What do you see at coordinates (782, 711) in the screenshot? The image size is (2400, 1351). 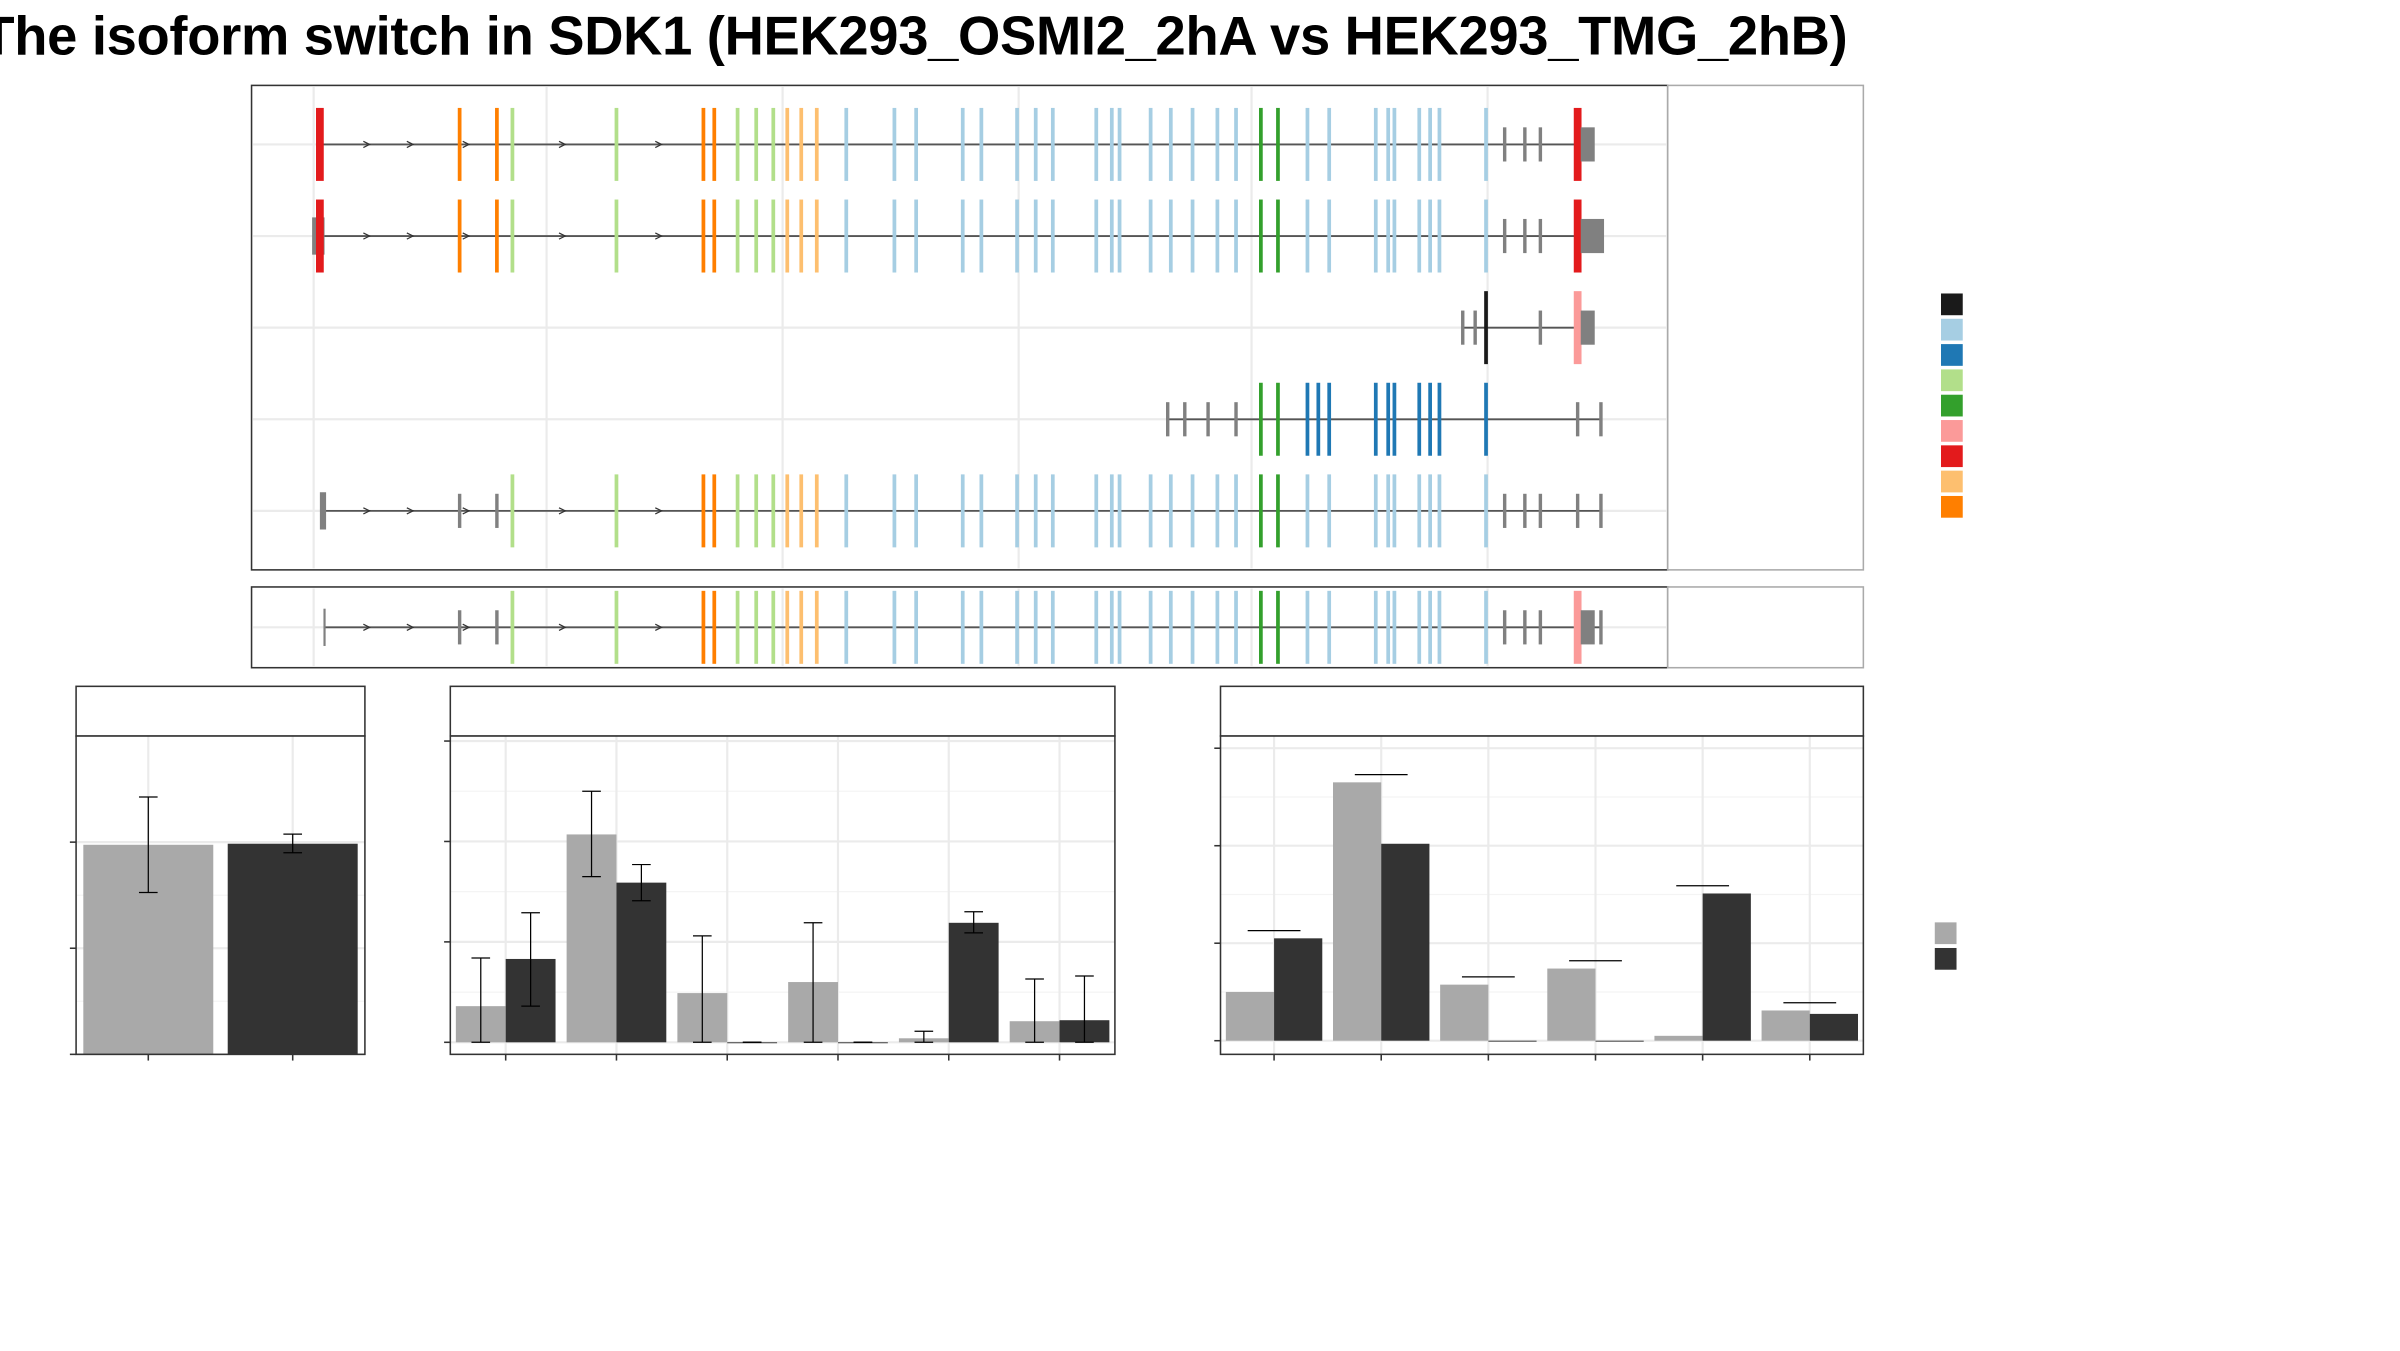 I see `panel-strip` at bounding box center [782, 711].